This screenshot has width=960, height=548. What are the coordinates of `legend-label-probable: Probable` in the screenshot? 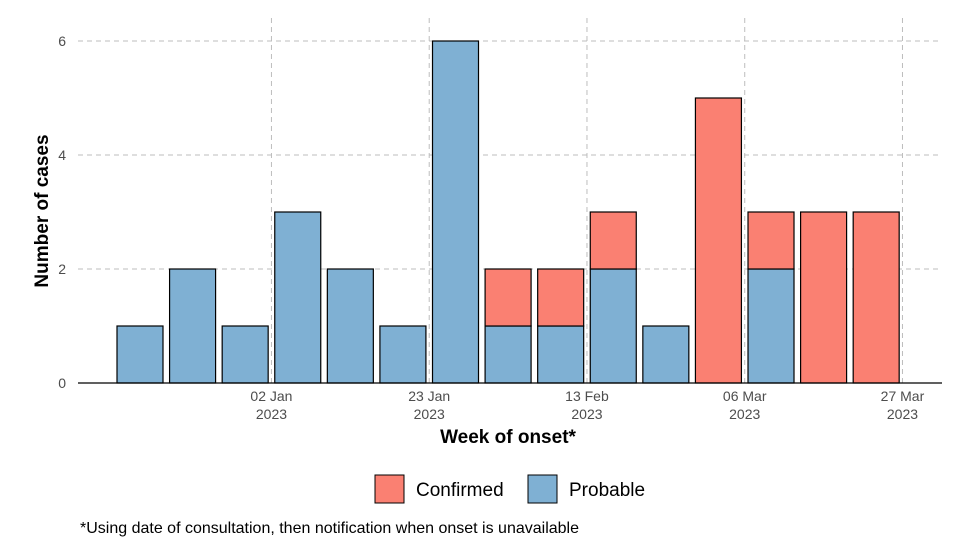 It's located at (607, 490).